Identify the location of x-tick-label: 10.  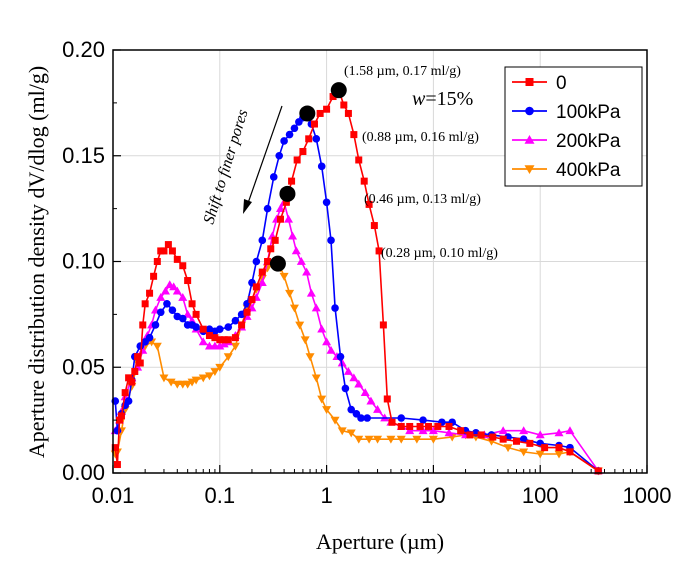
(433, 495).